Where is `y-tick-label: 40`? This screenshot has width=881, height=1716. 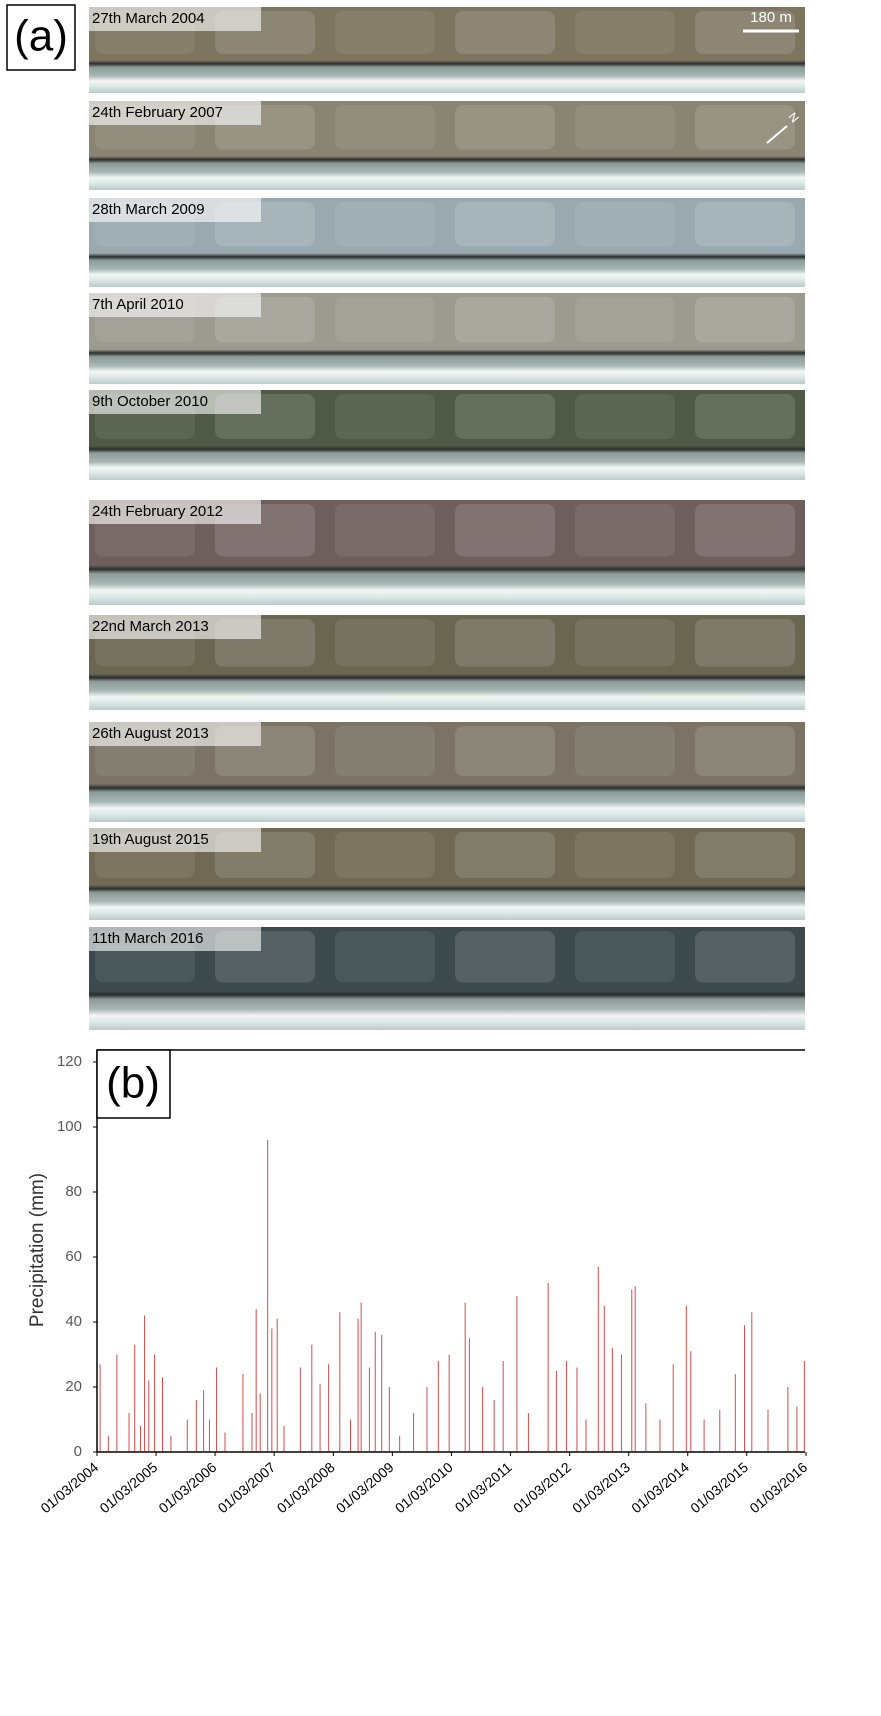
y-tick-label: 40 is located at coordinates (73, 1321).